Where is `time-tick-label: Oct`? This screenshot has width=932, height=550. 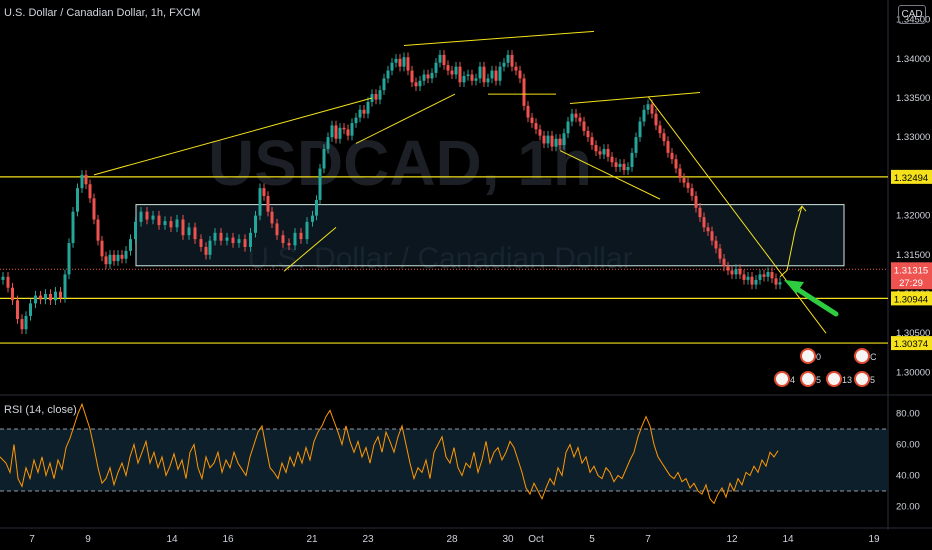 time-tick-label: Oct is located at coordinates (536, 539).